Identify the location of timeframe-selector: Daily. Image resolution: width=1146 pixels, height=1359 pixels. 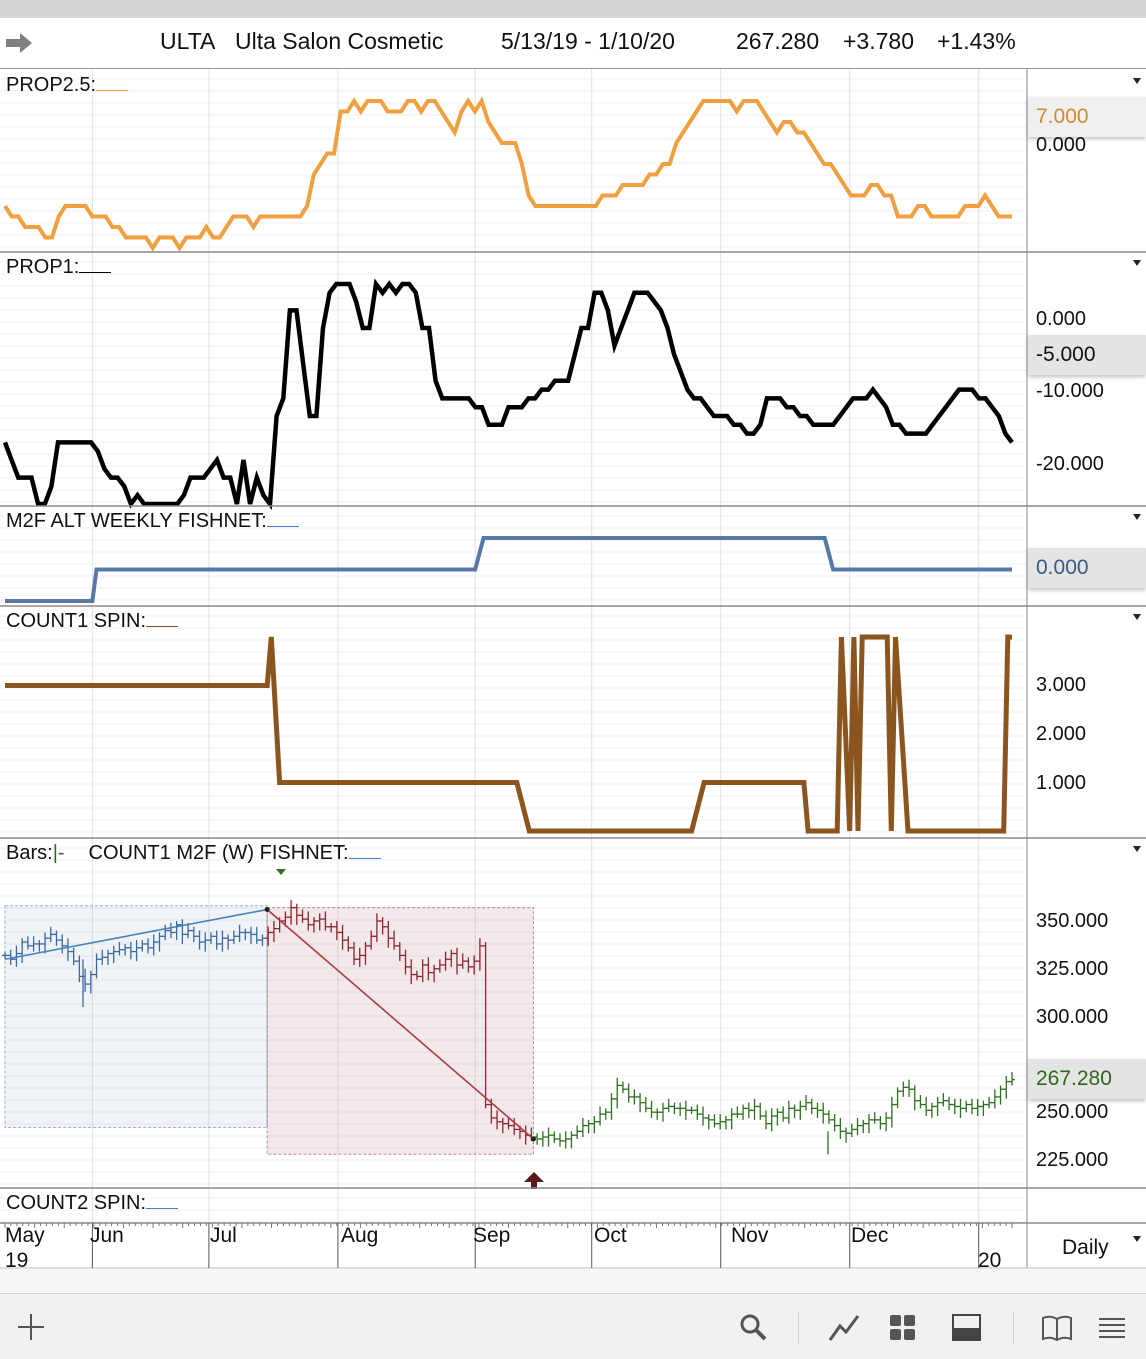
(1085, 1247).